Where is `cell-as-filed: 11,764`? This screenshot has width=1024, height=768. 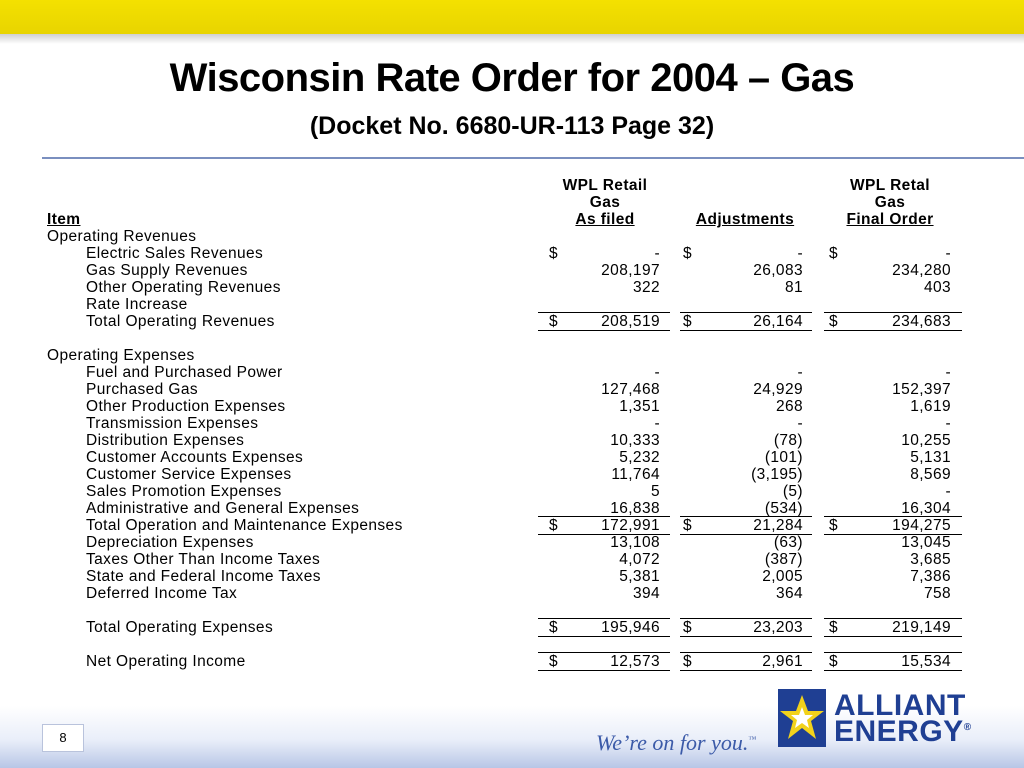 cell-as-filed: 11,764 is located at coordinates (635, 474).